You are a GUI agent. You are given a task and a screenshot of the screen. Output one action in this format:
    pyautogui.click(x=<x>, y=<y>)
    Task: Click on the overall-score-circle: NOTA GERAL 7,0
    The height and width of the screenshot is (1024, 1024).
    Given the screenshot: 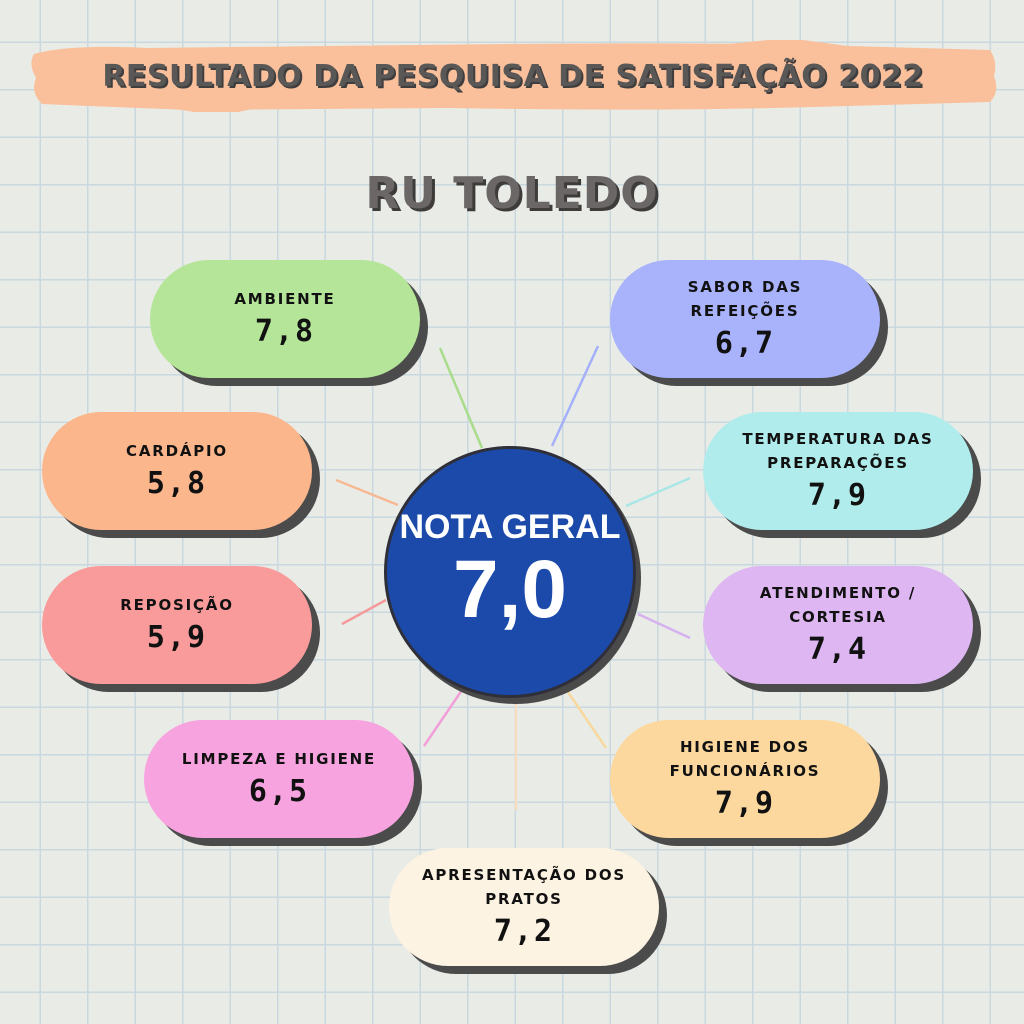 What is the action you would take?
    pyautogui.click(x=510, y=572)
    